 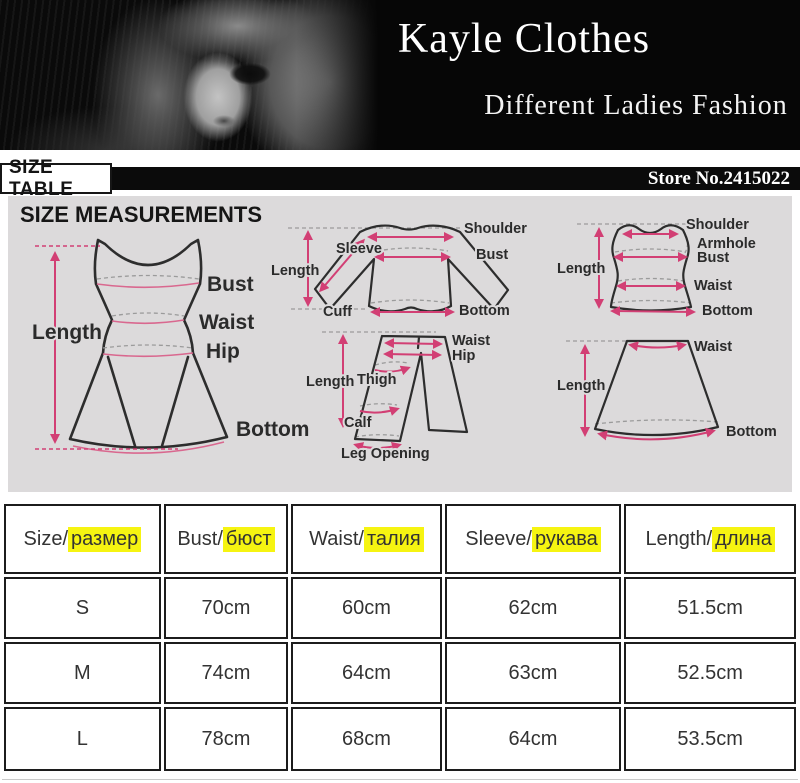 I want to click on brand-tagline: Different Ladies Fashion, so click(x=636, y=105).